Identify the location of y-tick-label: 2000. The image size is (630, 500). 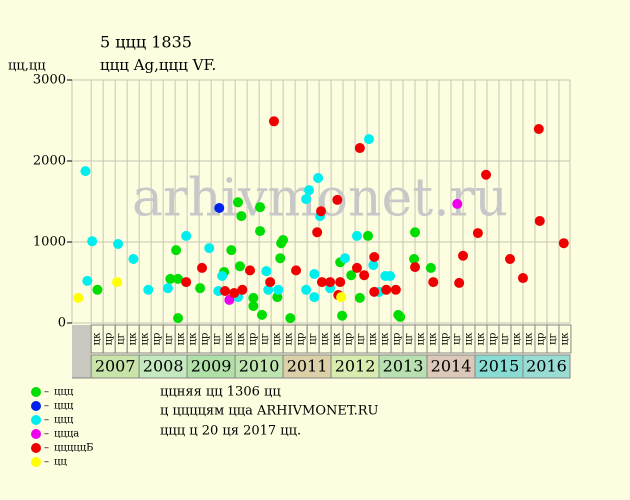
(49, 161).